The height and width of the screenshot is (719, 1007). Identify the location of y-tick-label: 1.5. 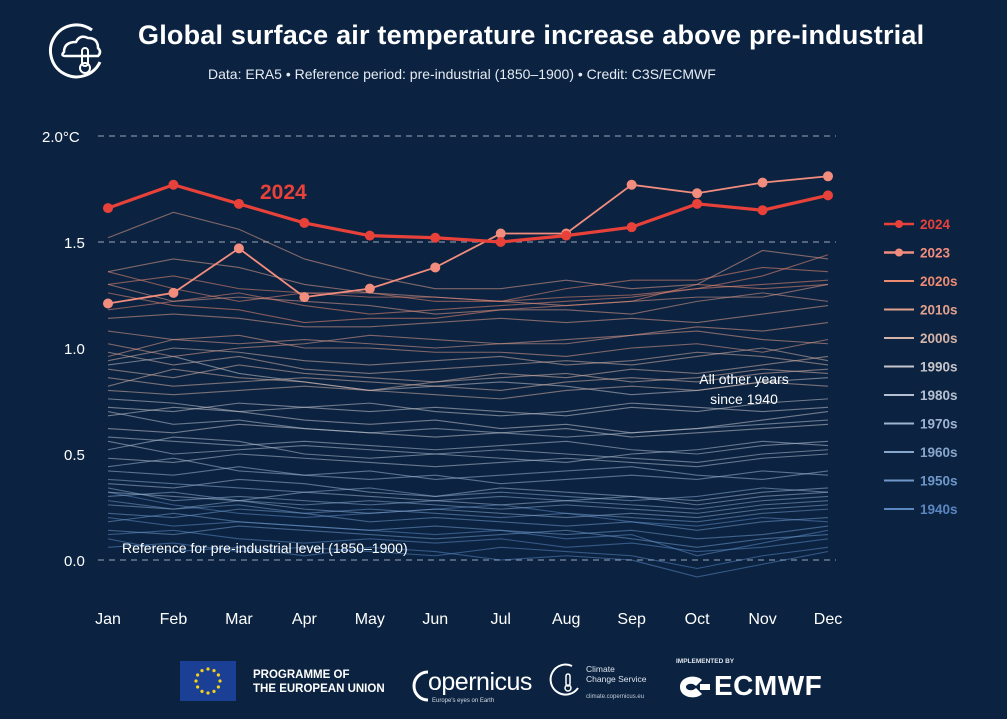
(74, 243).